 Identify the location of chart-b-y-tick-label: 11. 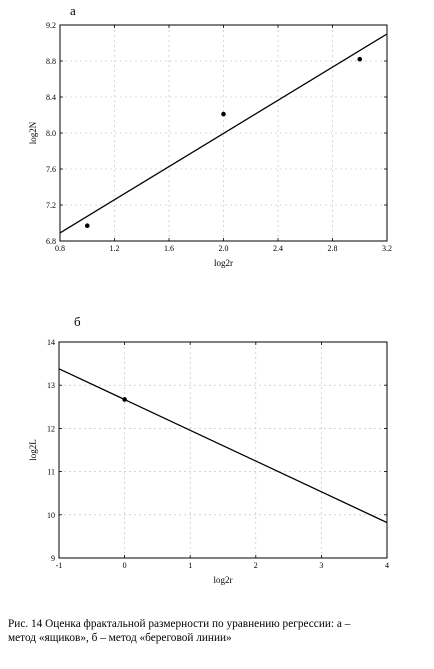
(51, 472).